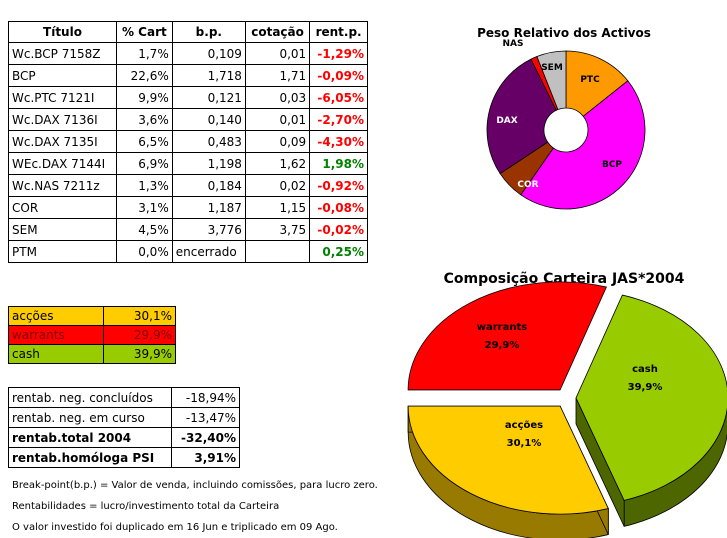 This screenshot has height=538, width=727. What do you see at coordinates (277, 75) in the screenshot?
I see `cell-cotacao: 1,71` at bounding box center [277, 75].